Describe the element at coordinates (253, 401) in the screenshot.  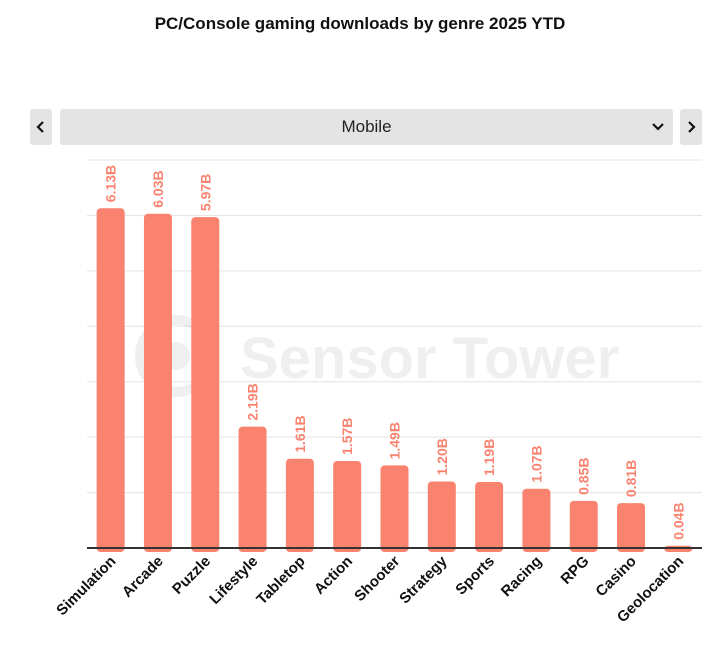
I see `value-label: 2.19B` at that location.